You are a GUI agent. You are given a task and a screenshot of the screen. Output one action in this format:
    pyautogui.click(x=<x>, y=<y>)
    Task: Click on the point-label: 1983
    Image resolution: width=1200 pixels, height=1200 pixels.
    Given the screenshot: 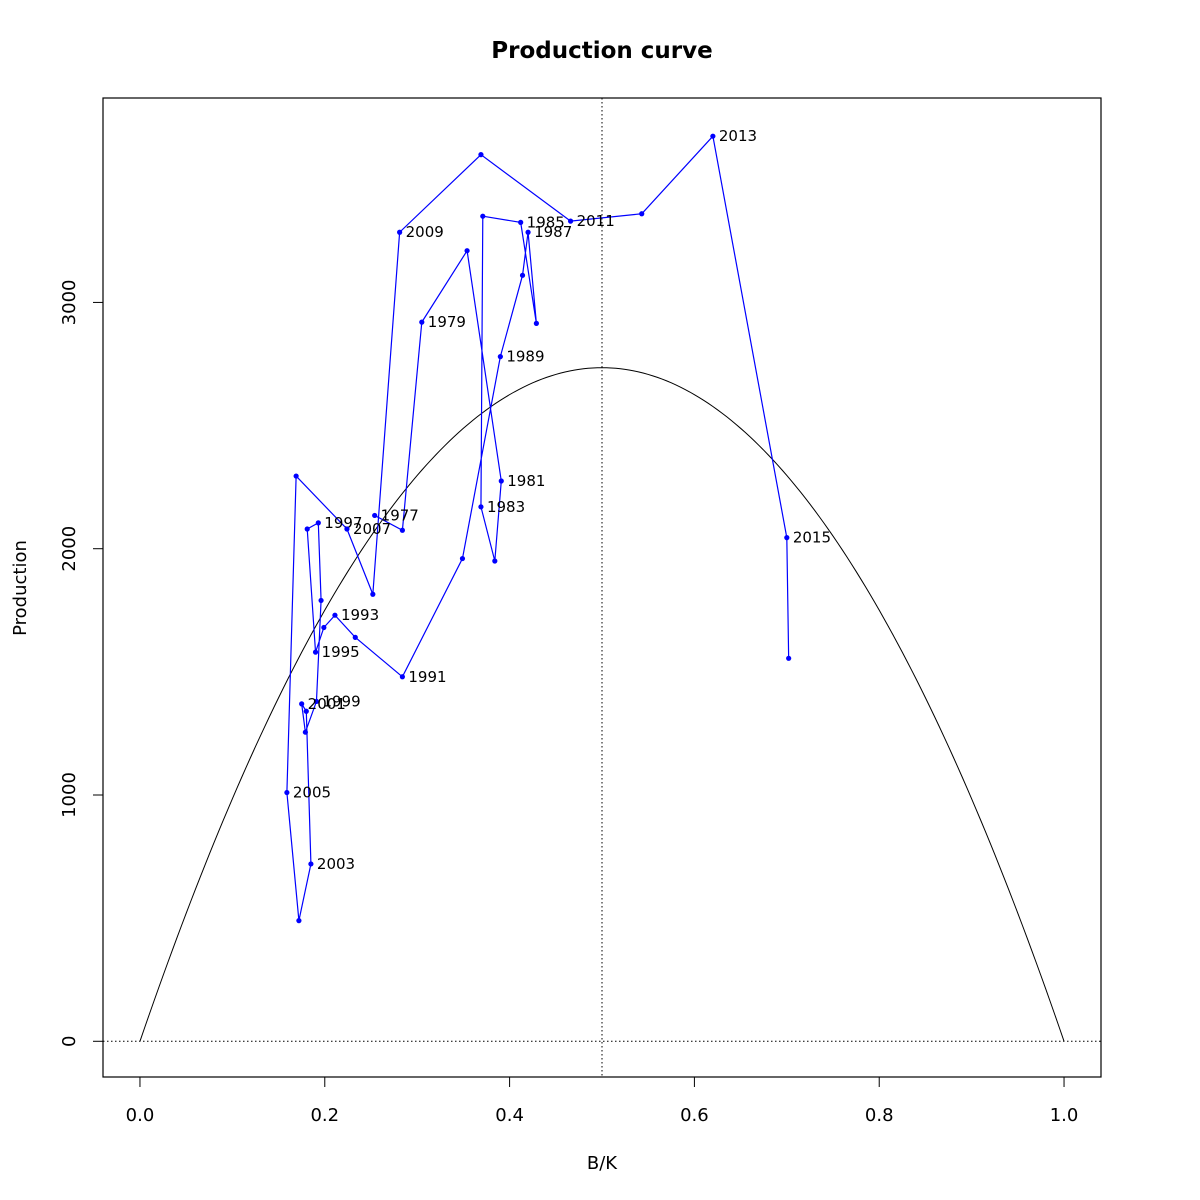 What is the action you would take?
    pyautogui.click(x=506, y=507)
    